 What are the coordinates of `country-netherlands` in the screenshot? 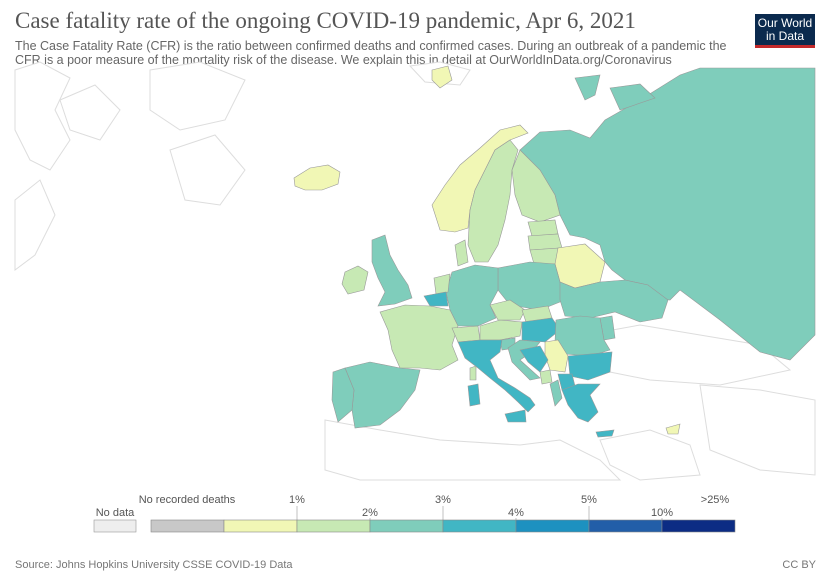 It's located at (442, 284).